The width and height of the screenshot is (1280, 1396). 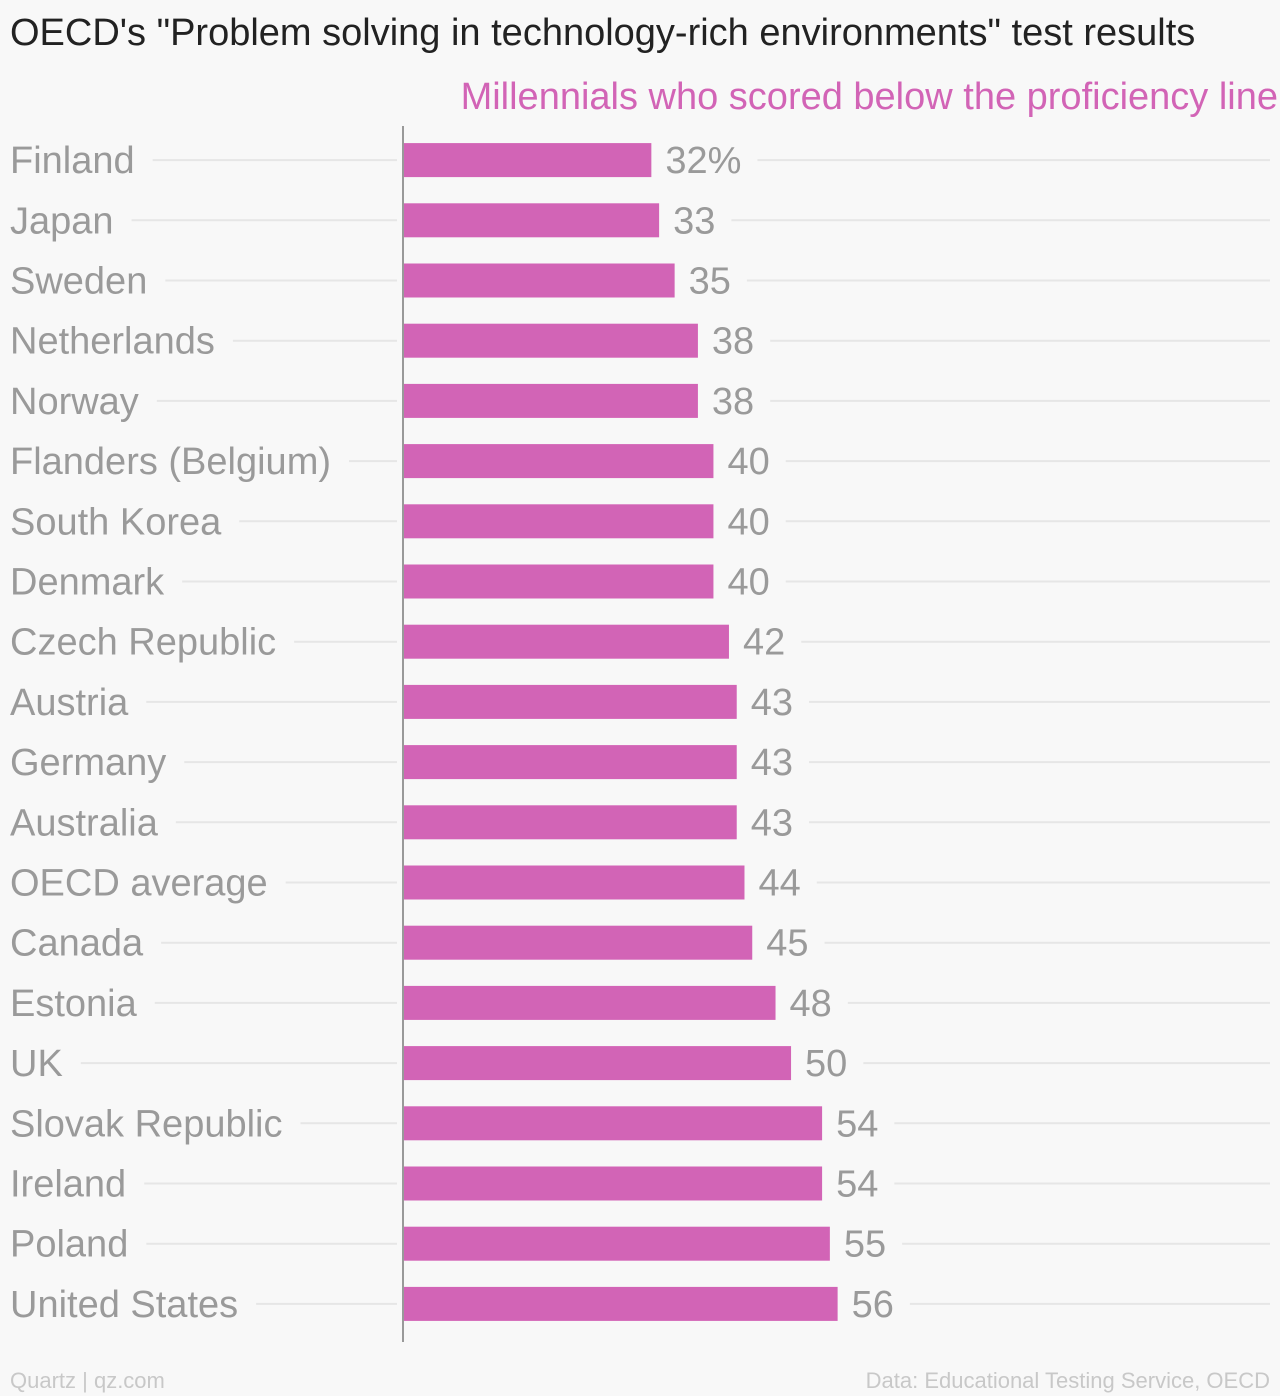 I want to click on category-label: Flanders (Belgium), so click(x=170, y=462).